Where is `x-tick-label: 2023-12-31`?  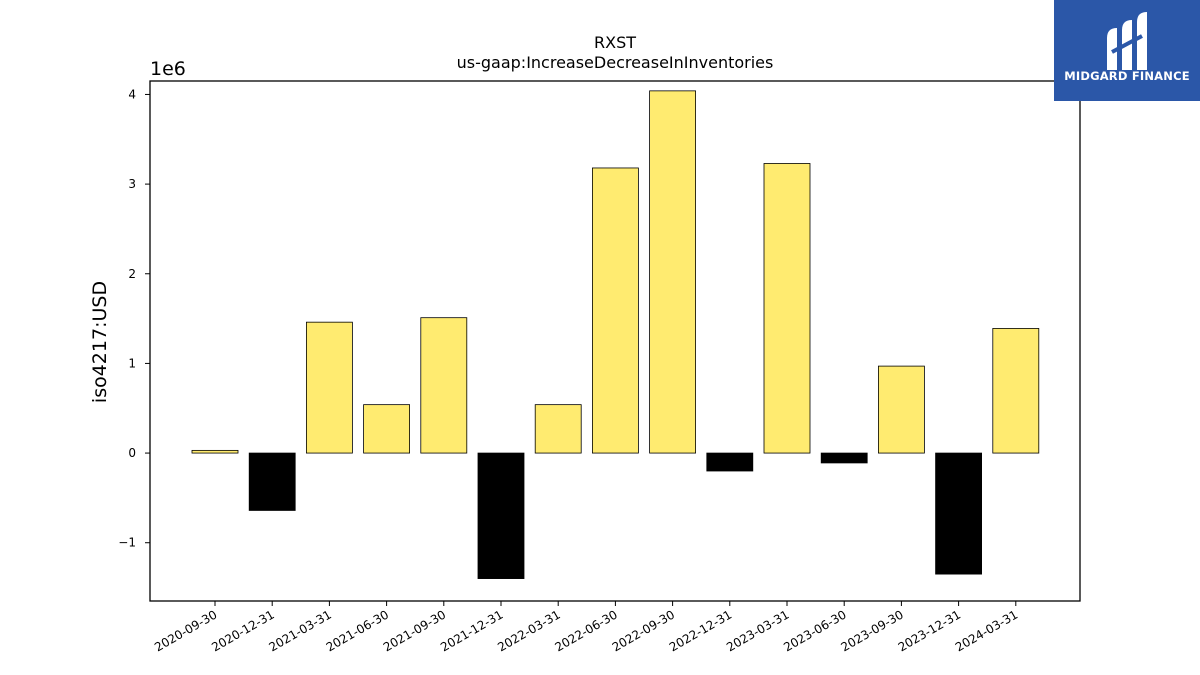
x-tick-label: 2023-12-31 is located at coordinates (929, 630).